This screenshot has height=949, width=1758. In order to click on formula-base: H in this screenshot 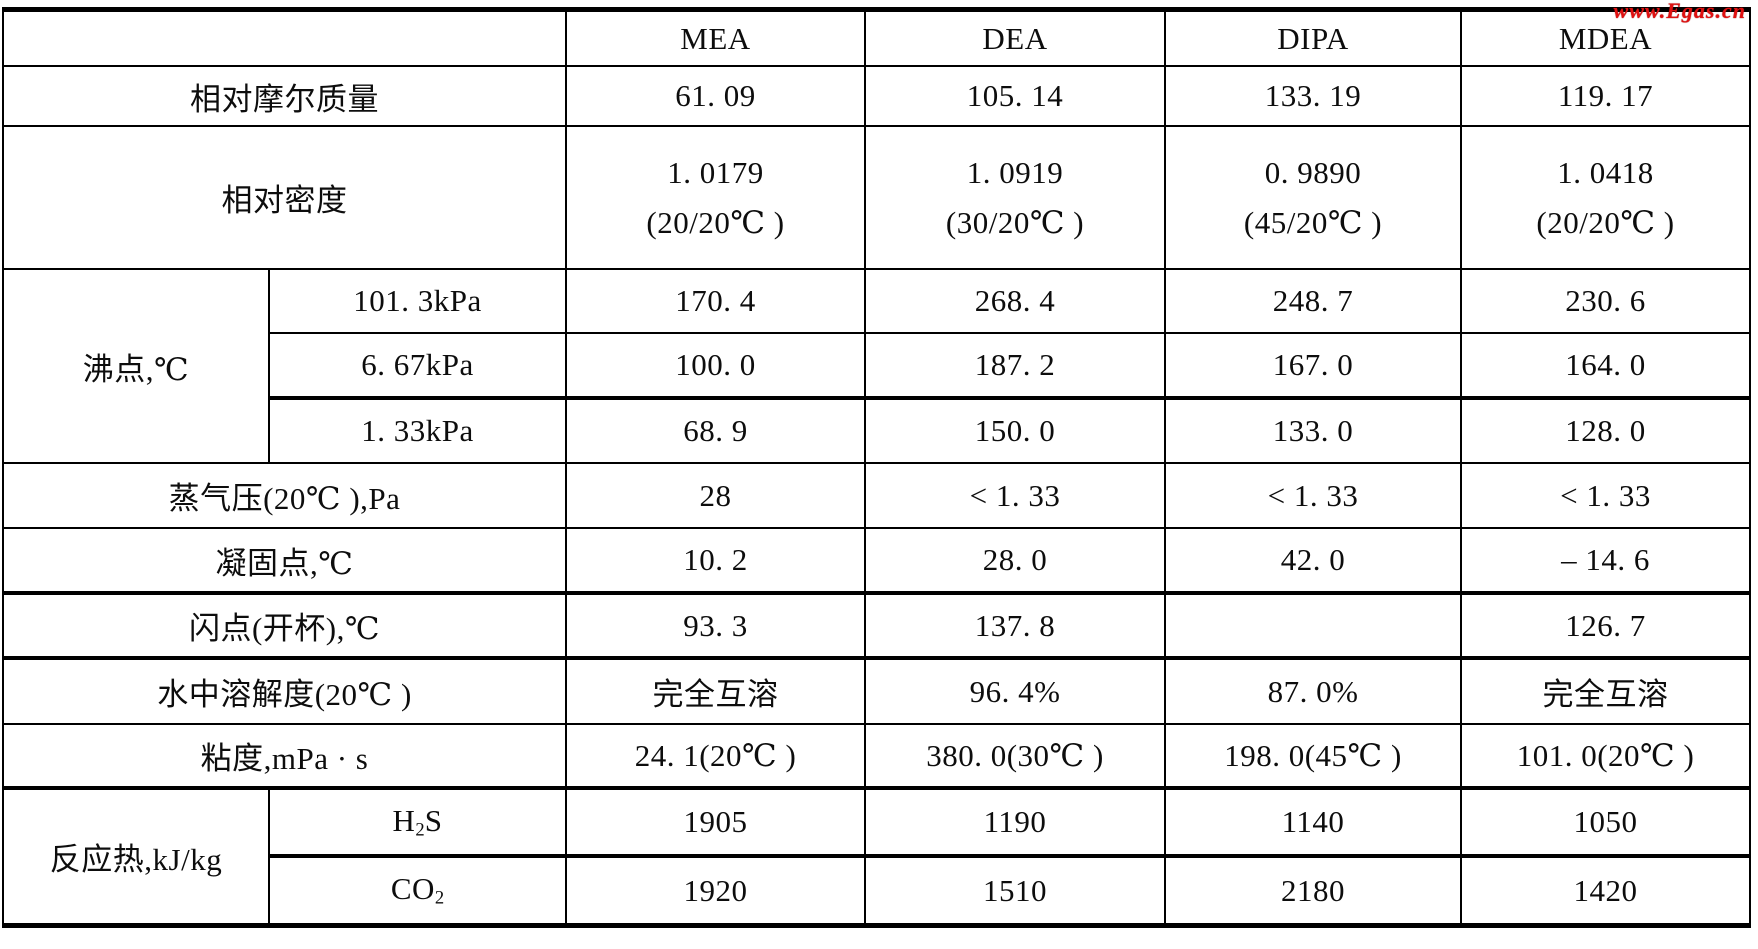, I will do `click(404, 820)`.